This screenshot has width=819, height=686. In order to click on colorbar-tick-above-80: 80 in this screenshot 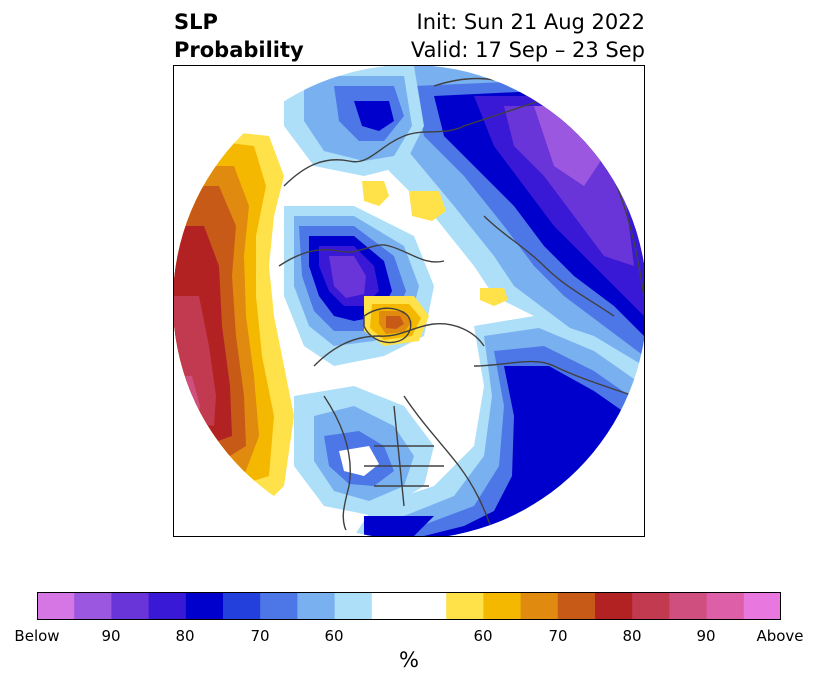, I will do `click(632, 636)`.